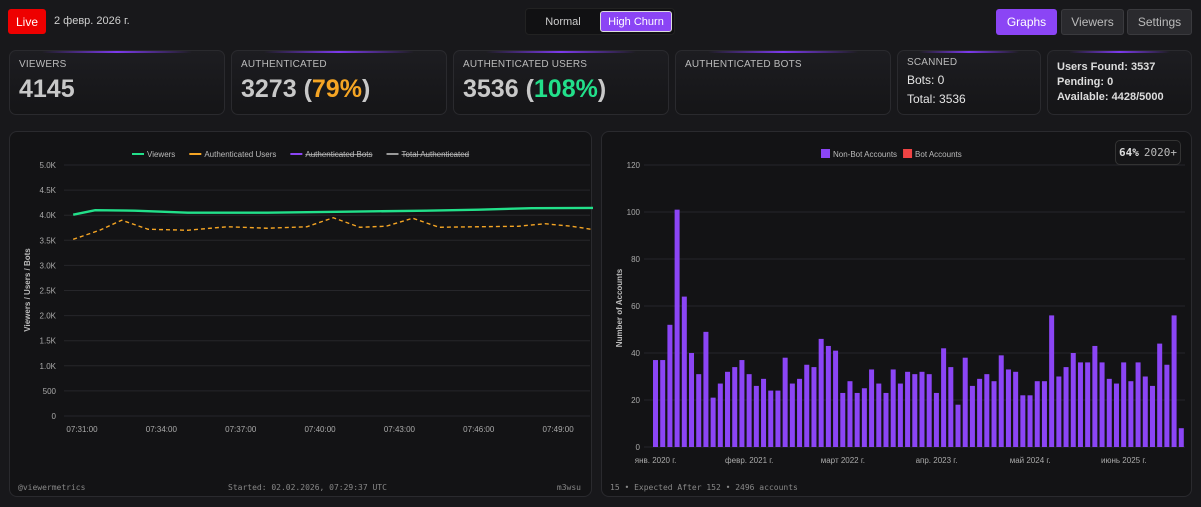 The height and width of the screenshot is (507, 1201). I want to click on auth-users-pct: 108%, so click(565, 89).